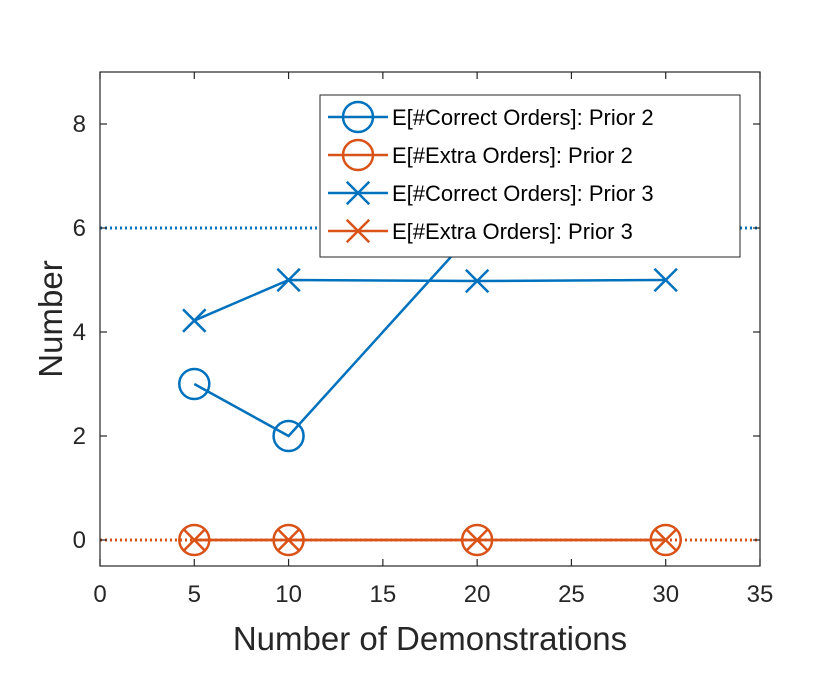 The image size is (830, 685). I want to click on x-tick-label: 35, so click(760, 594).